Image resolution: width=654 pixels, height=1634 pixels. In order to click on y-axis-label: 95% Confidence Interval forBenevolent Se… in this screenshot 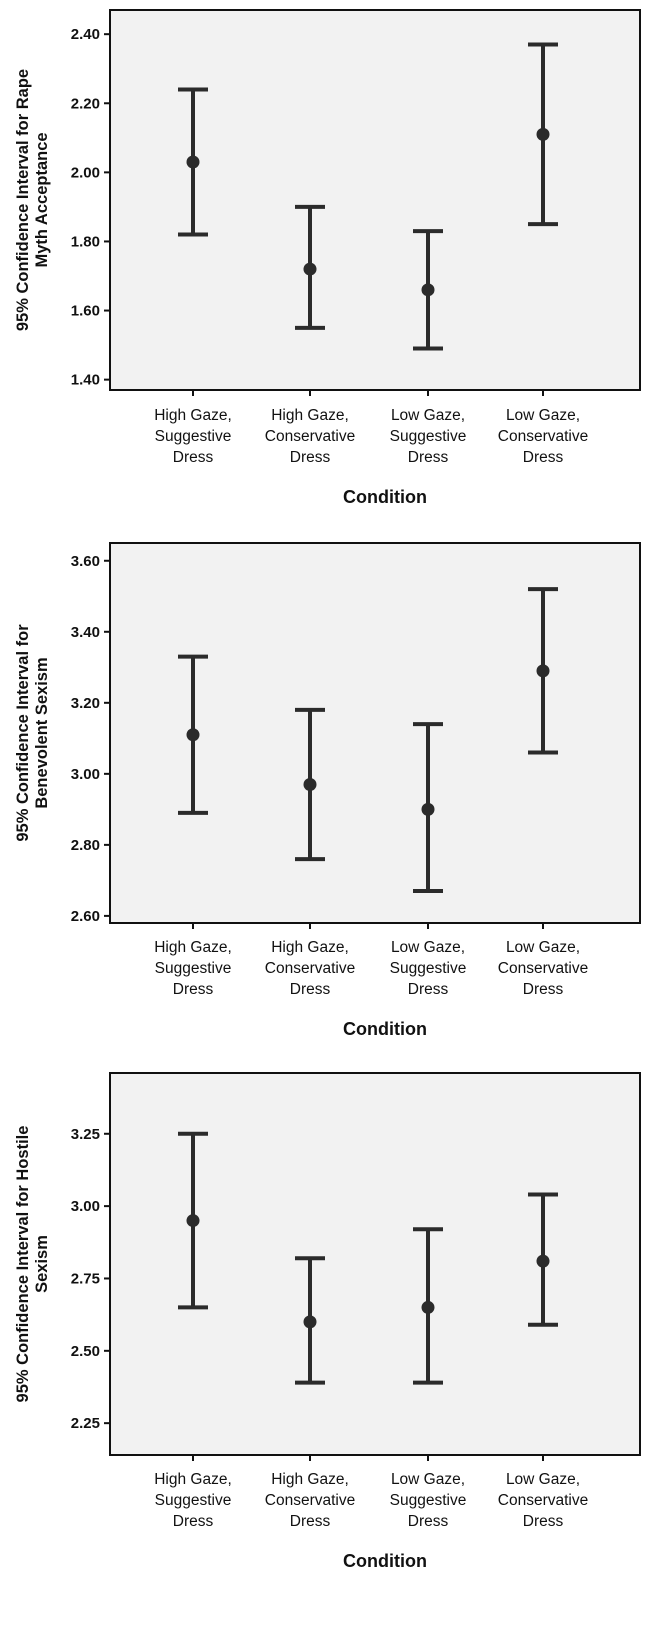, I will do `click(32, 733)`.